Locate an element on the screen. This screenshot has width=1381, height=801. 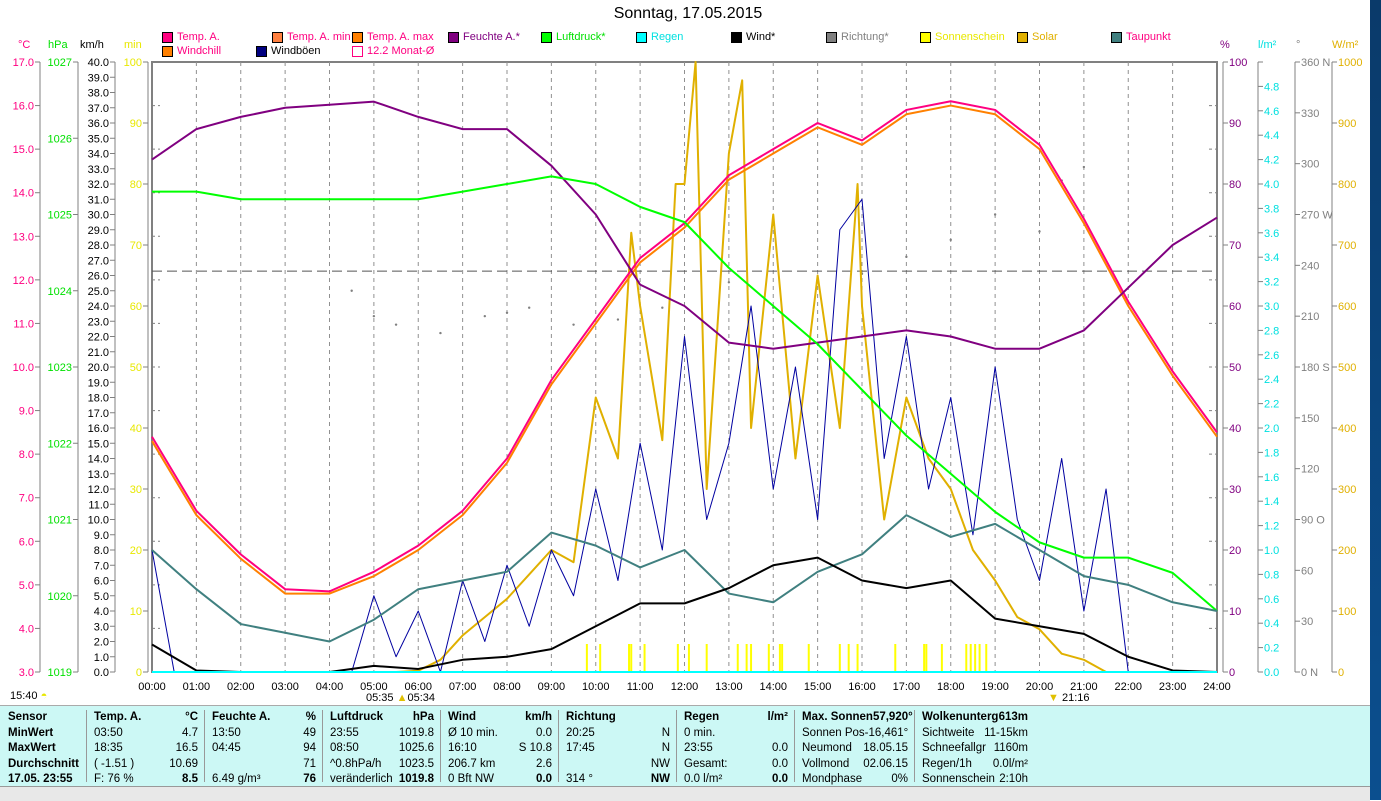
x-tick-label: 09:00 is located at coordinates (552, 687).